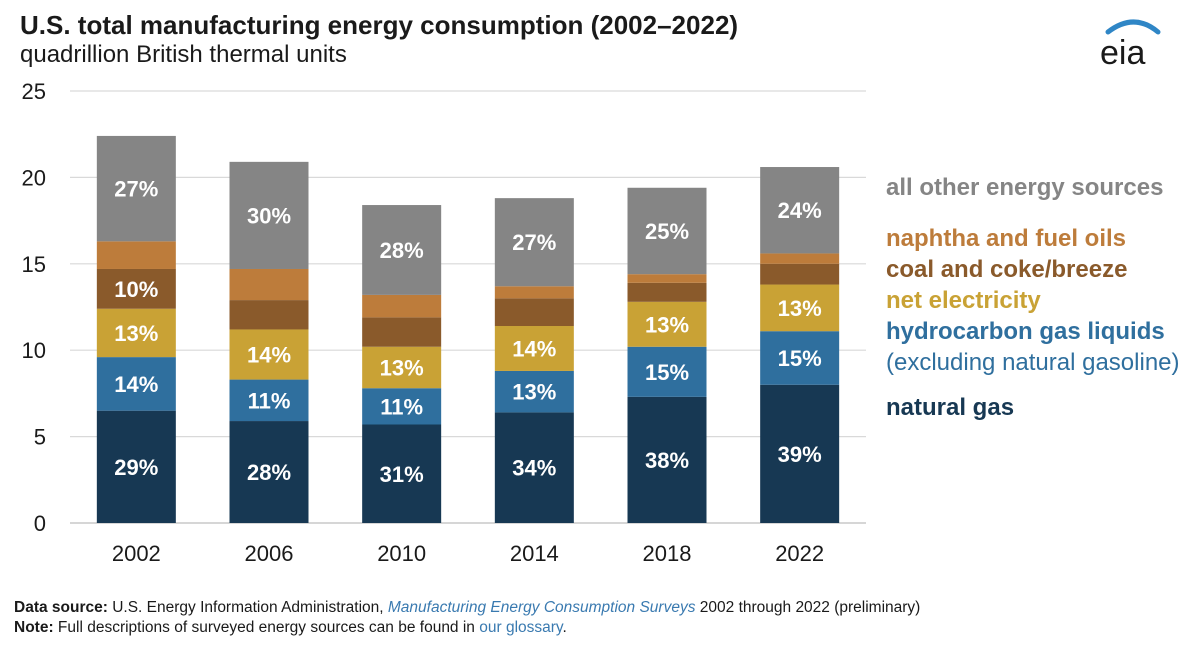 This screenshot has width=1200, height=664. I want to click on legend-item-natural-gas: natural gas, so click(950, 407).